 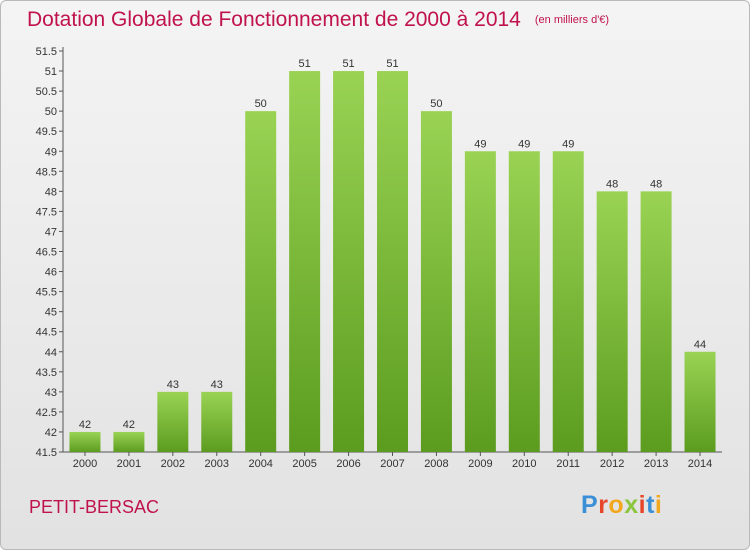 I want to click on x-tick-label-2010: 2010, so click(x=524, y=464).